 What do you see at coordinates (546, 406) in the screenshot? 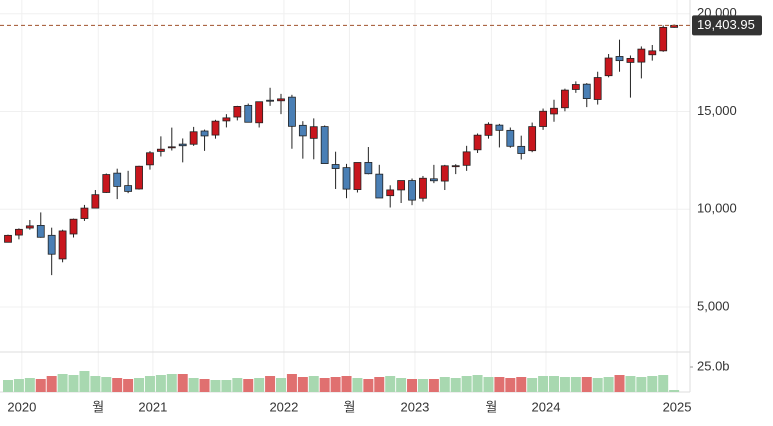
I see `x-tick-label: 2024` at bounding box center [546, 406].